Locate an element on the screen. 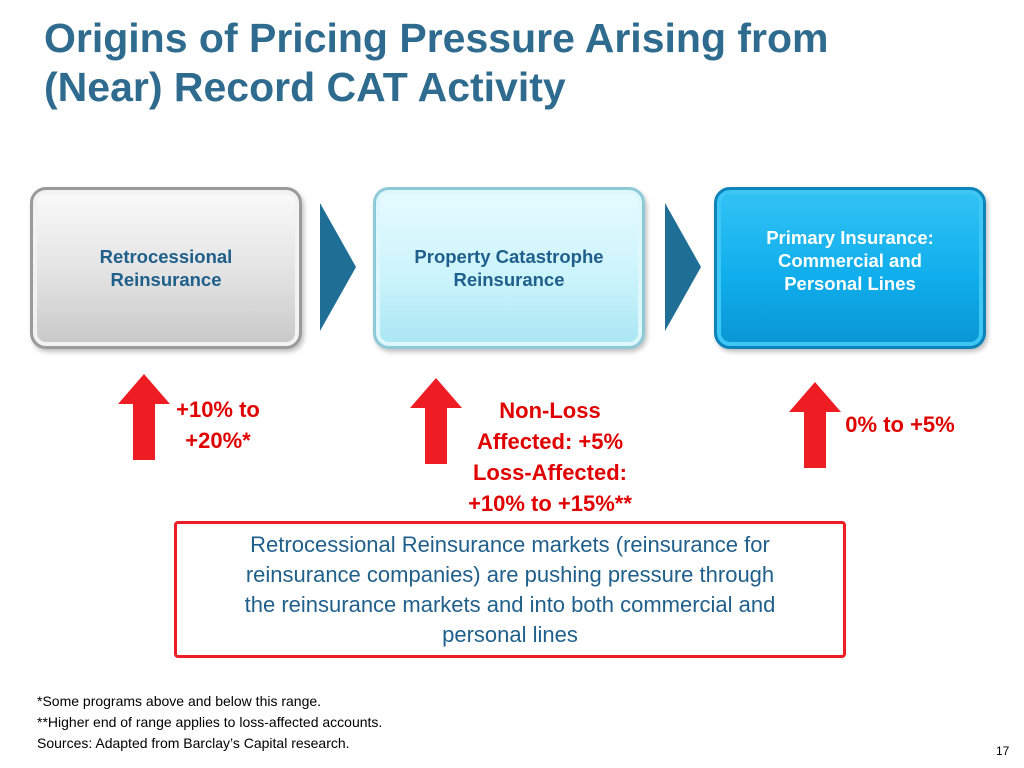 The image size is (1024, 768). retrocessional-change-label: +10% to +20%* is located at coordinates (218, 425).